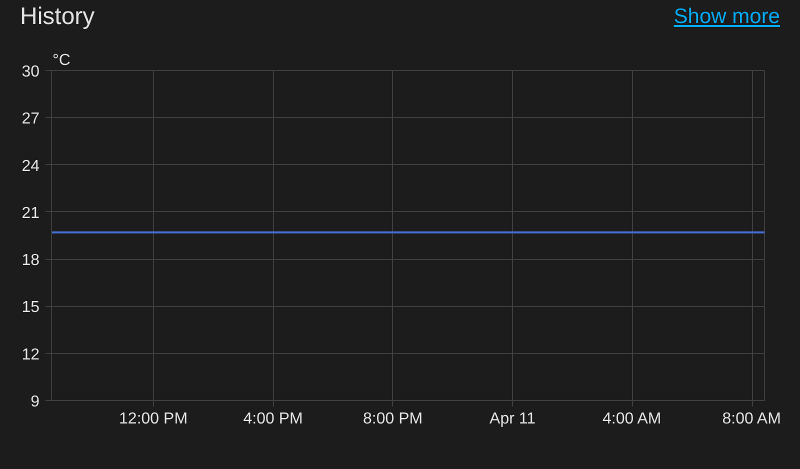 Image resolution: width=800 pixels, height=469 pixels. I want to click on y-tick-label: 30, so click(31, 72).